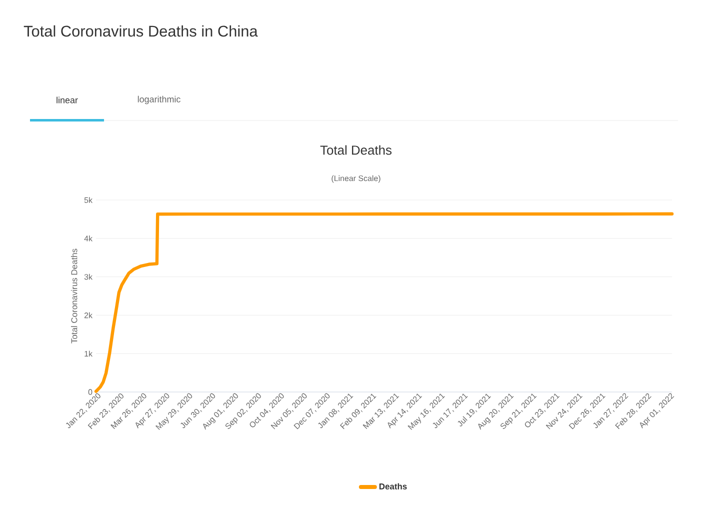 This screenshot has height=507, width=719. Describe the element at coordinates (141, 31) in the screenshot. I see `text: Total Coronavirus Deaths in China` at that location.